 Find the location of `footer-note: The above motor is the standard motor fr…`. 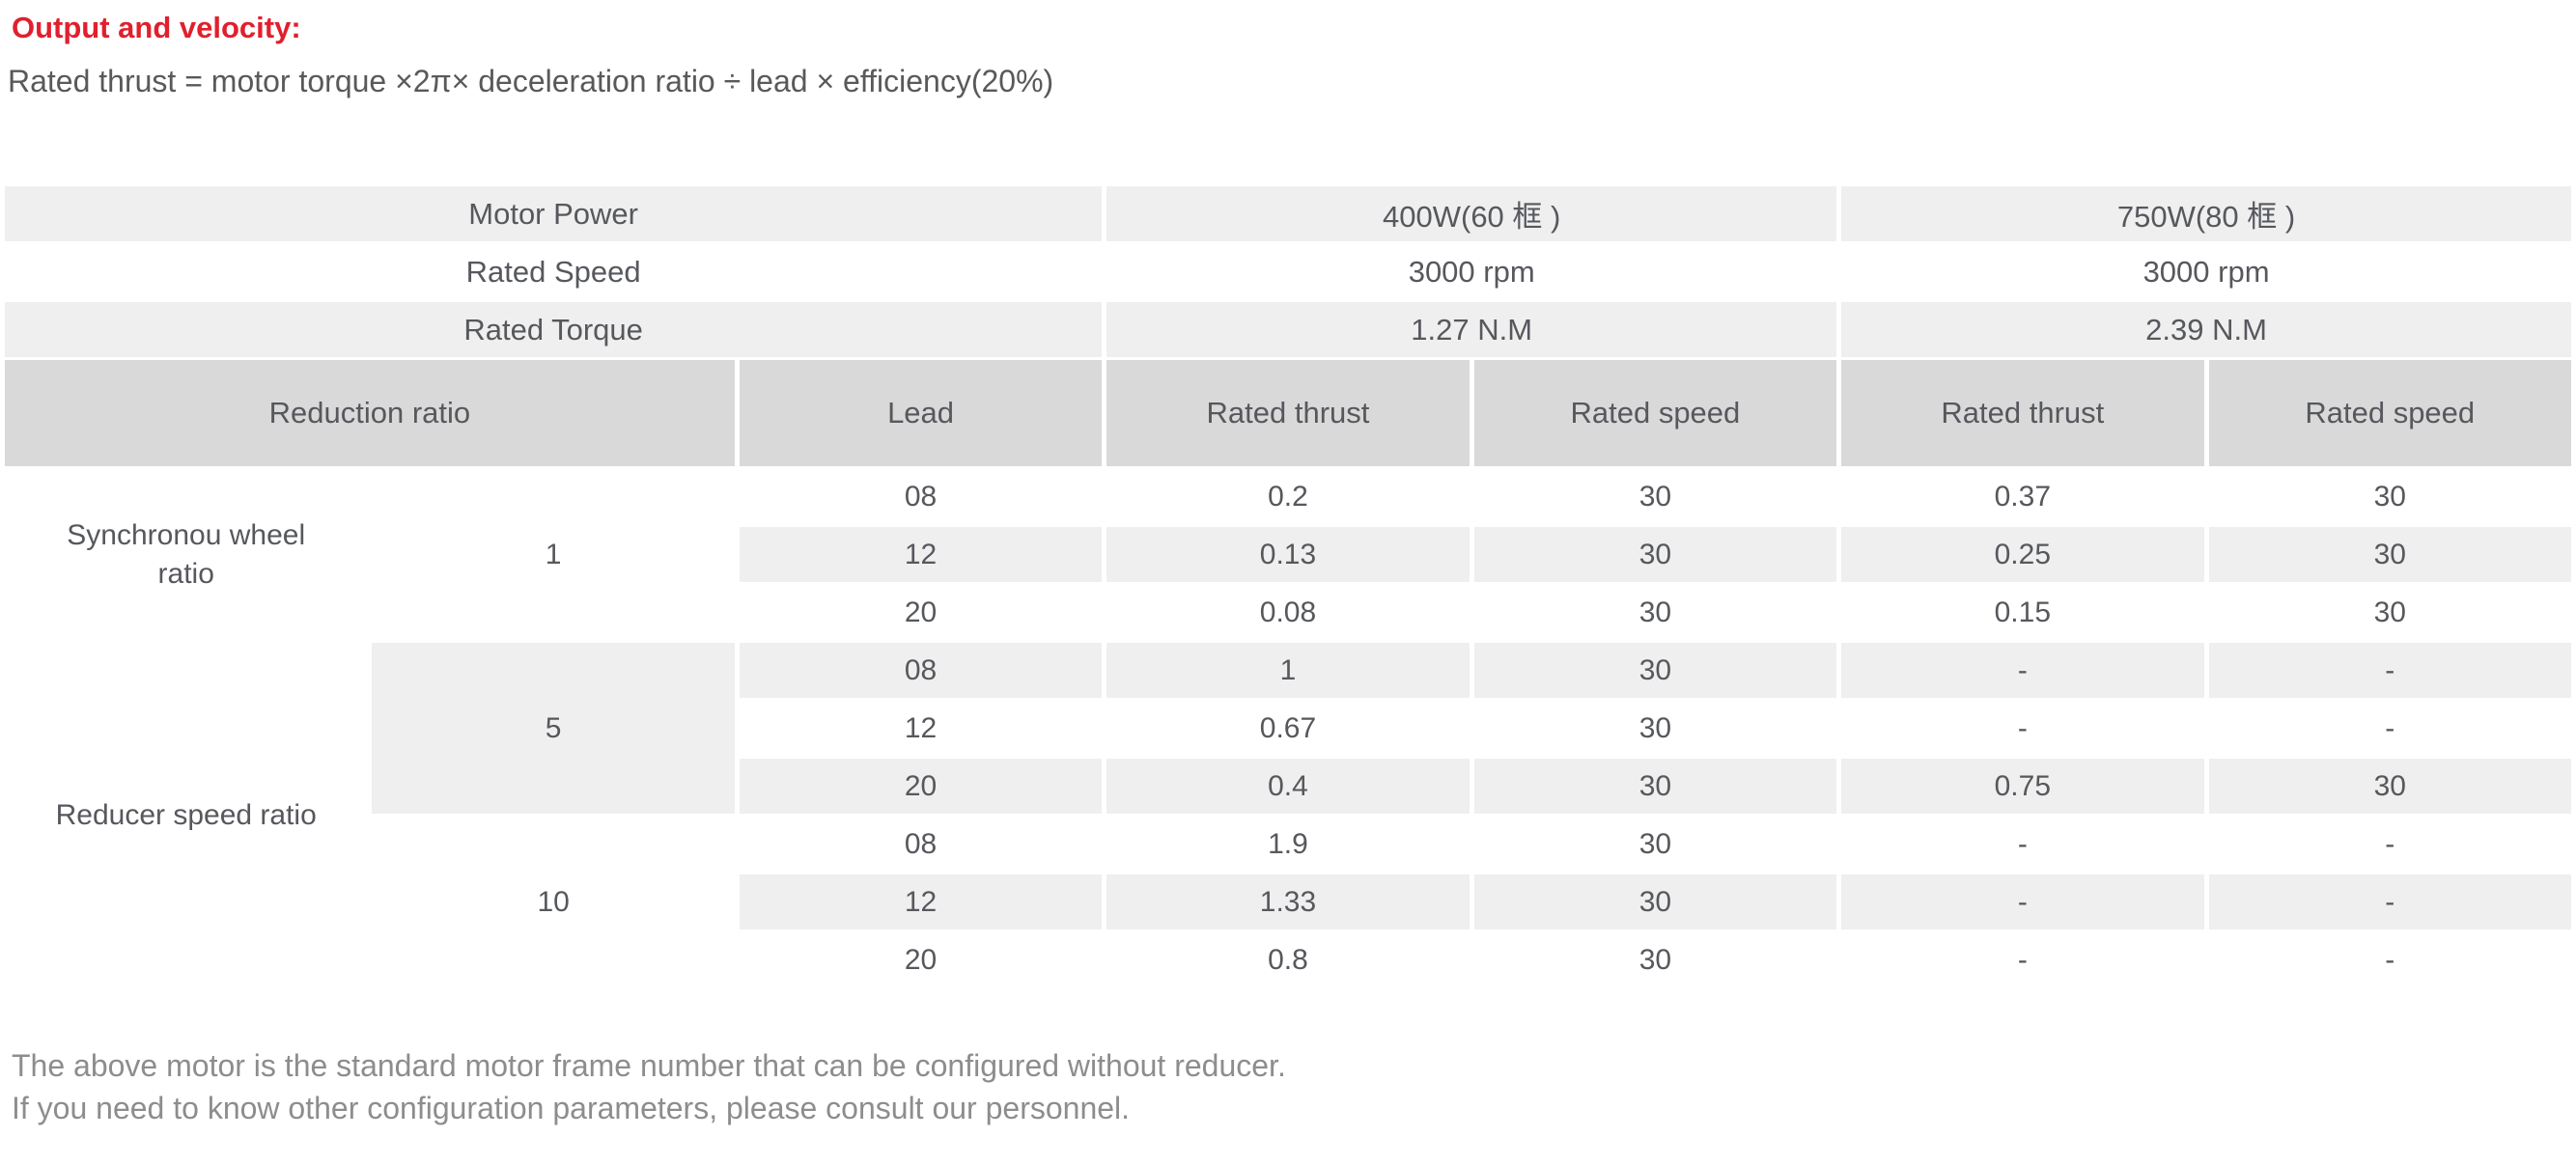

footer-note: The above motor is the standard motor fr… is located at coordinates (1294, 1086).